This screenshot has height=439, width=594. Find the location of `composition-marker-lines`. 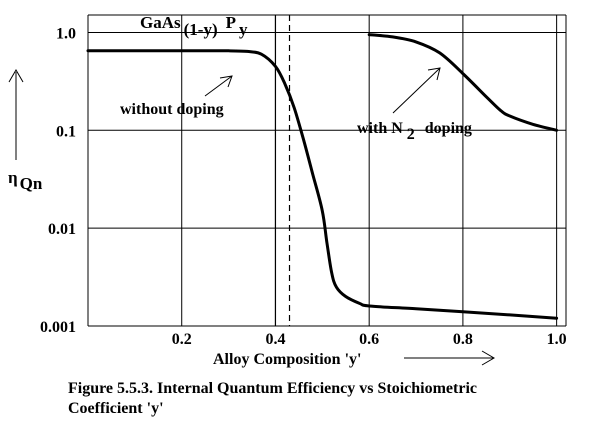

composition-marker-lines is located at coordinates (282, 170).